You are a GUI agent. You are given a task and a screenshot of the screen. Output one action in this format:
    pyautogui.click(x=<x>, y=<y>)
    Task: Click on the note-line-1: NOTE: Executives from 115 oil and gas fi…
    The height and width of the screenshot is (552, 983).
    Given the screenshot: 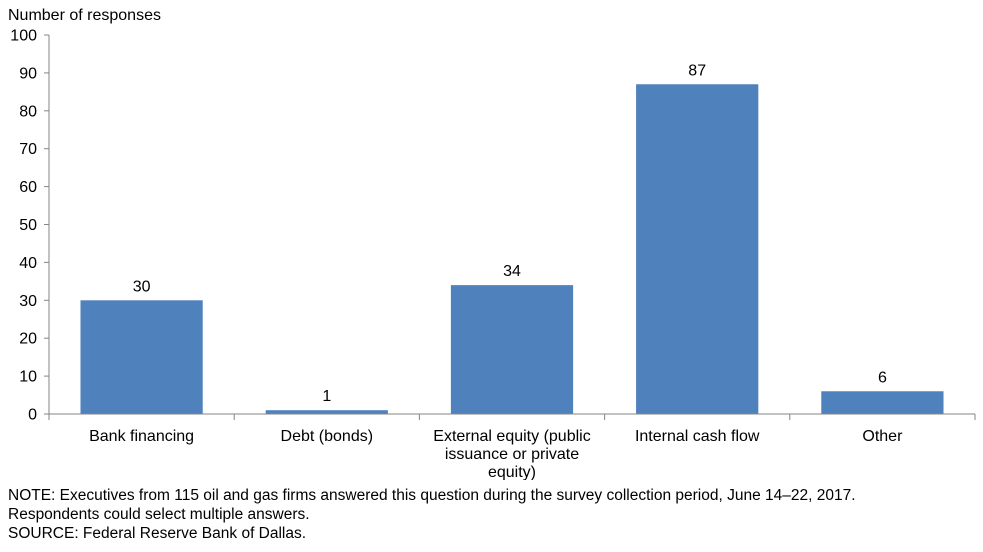 What is the action you would take?
    pyautogui.click(x=432, y=495)
    